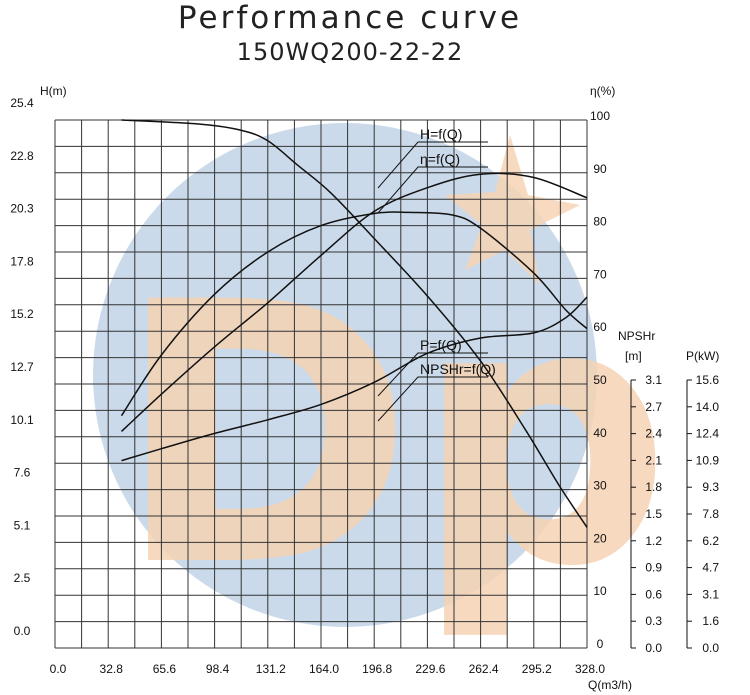 This screenshot has height=695, width=750. I want to click on eta-tick-label: 0, so click(600, 644).